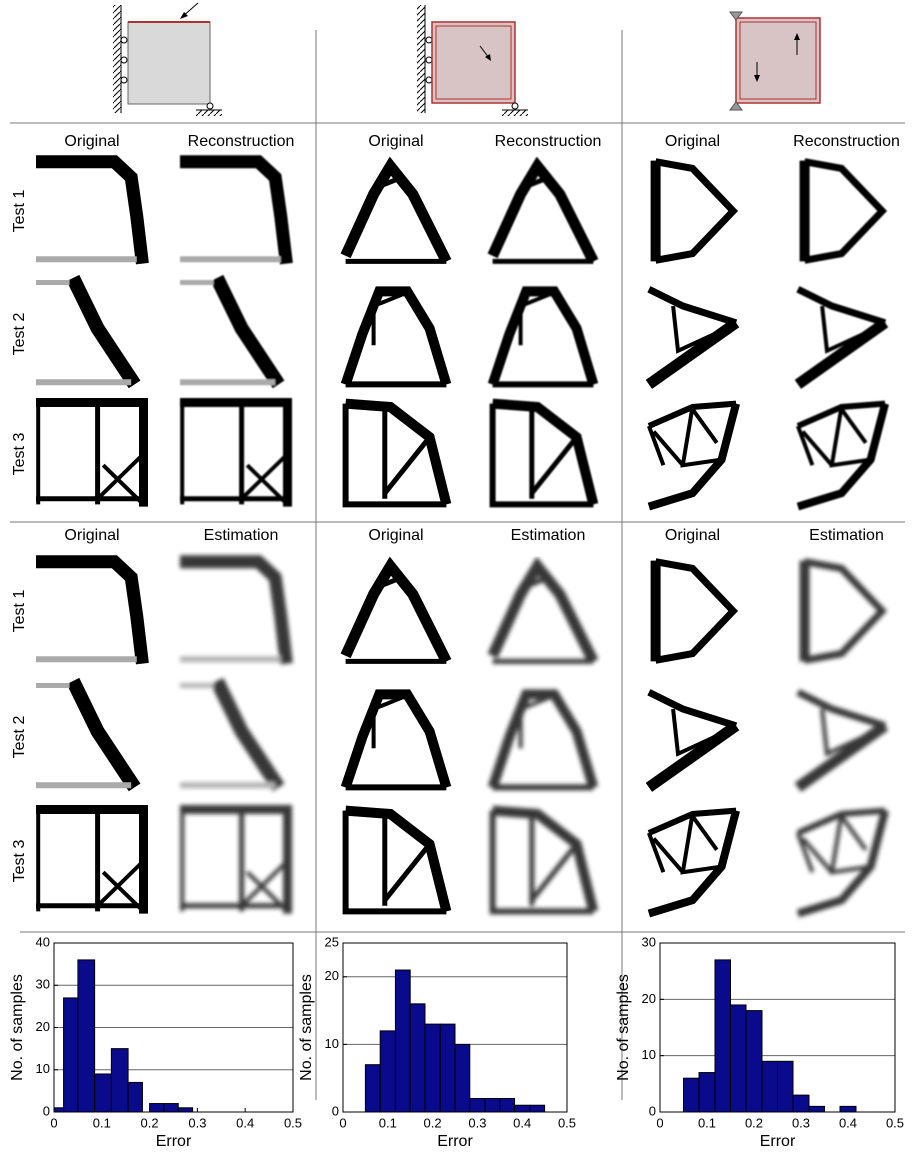  Describe the element at coordinates (43, 984) in the screenshot. I see `y-tick-label: 30` at that location.